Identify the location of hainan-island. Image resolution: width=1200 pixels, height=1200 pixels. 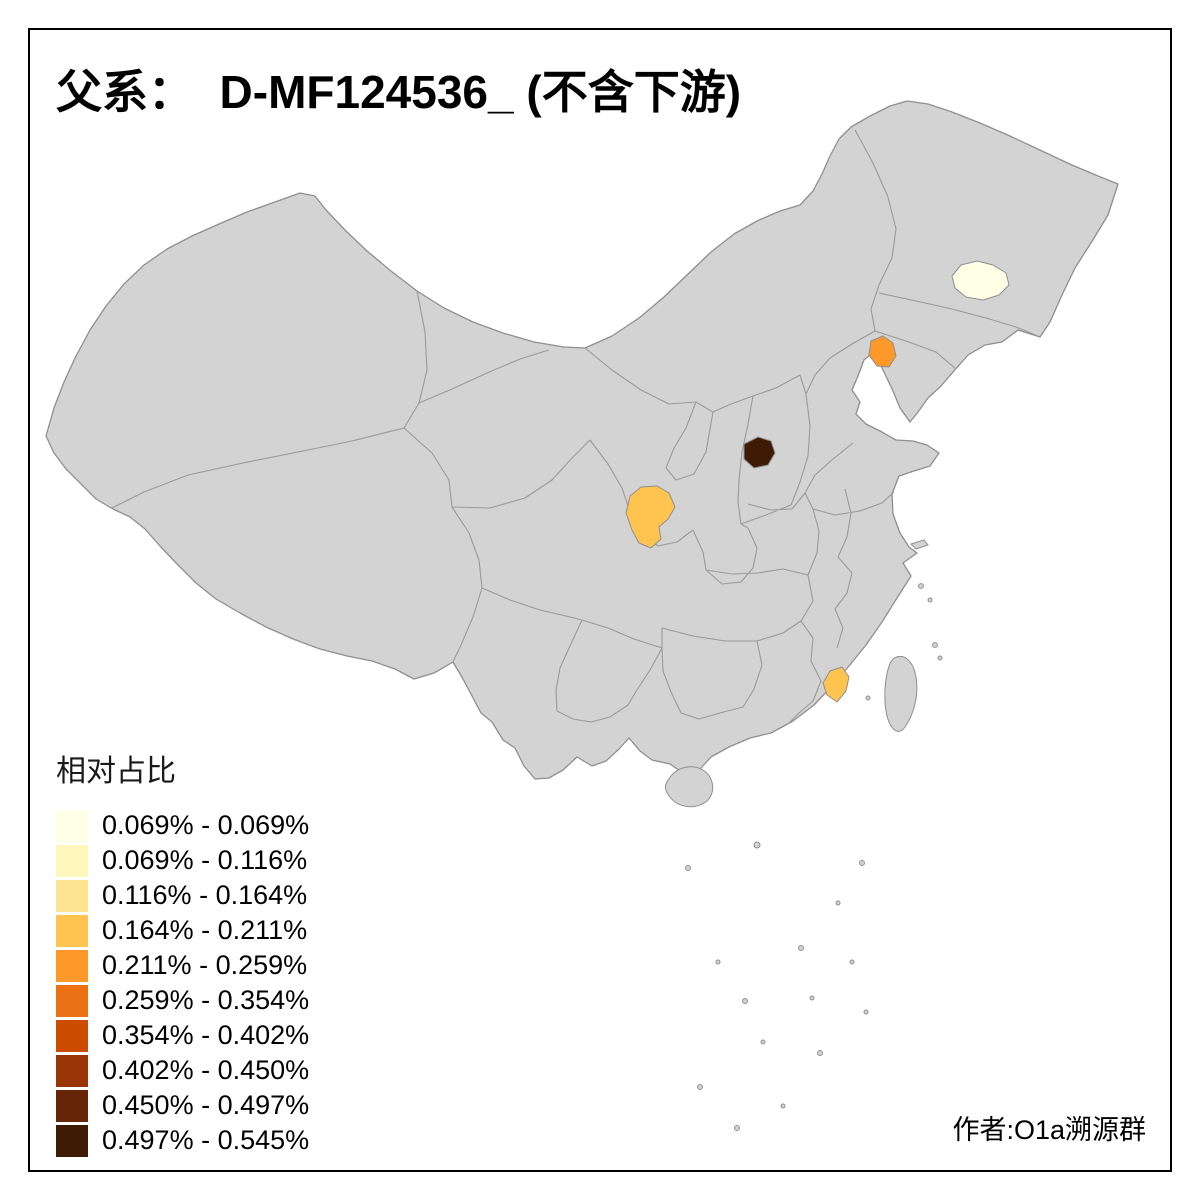
(689, 787).